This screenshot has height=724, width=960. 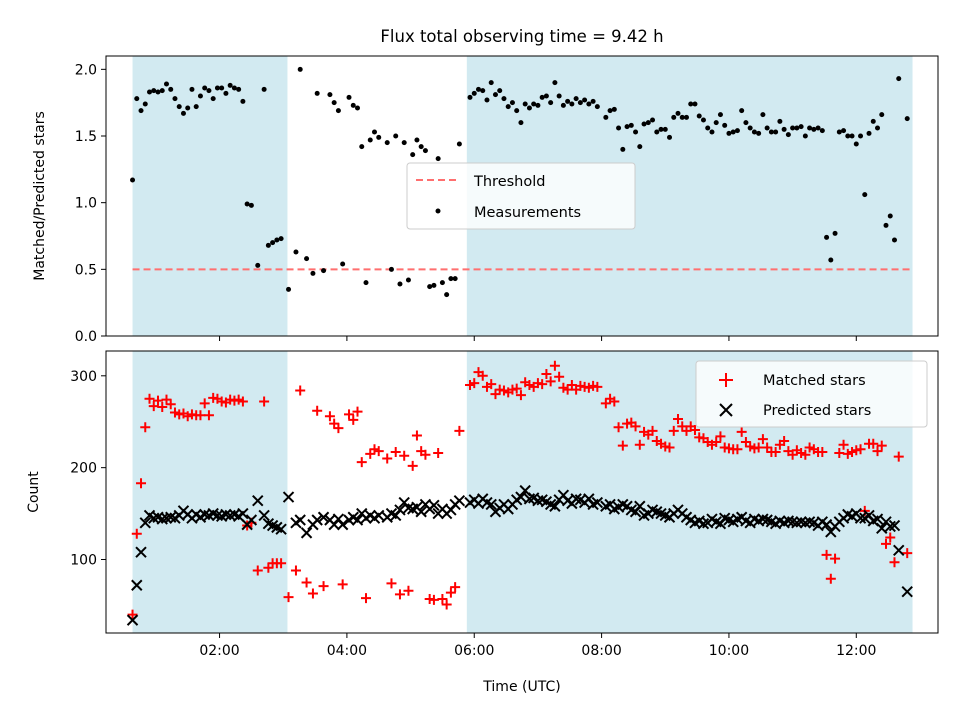 I want to click on bottom-x-tick-label-4: 10:00, so click(x=729, y=651).